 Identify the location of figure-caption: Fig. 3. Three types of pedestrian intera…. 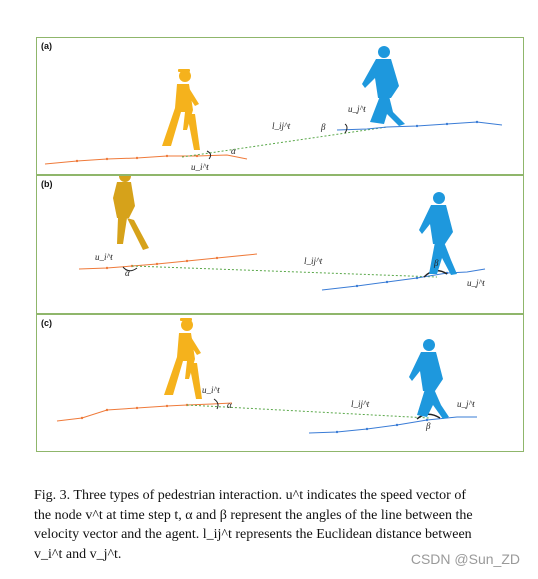
(279, 525).